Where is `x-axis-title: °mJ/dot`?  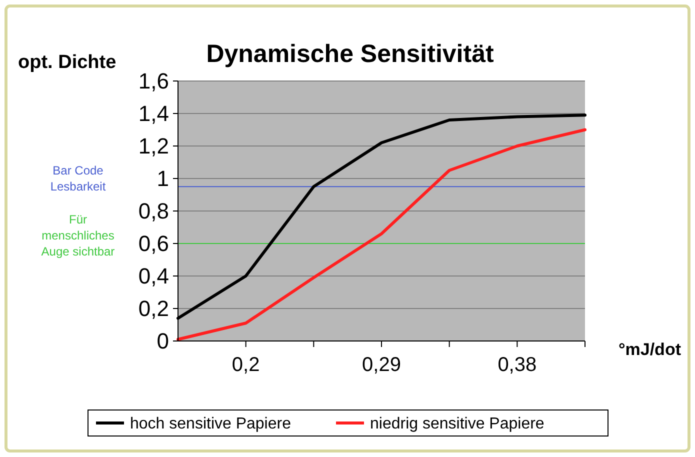
x-axis-title: °mJ/dot is located at coordinates (650, 349).